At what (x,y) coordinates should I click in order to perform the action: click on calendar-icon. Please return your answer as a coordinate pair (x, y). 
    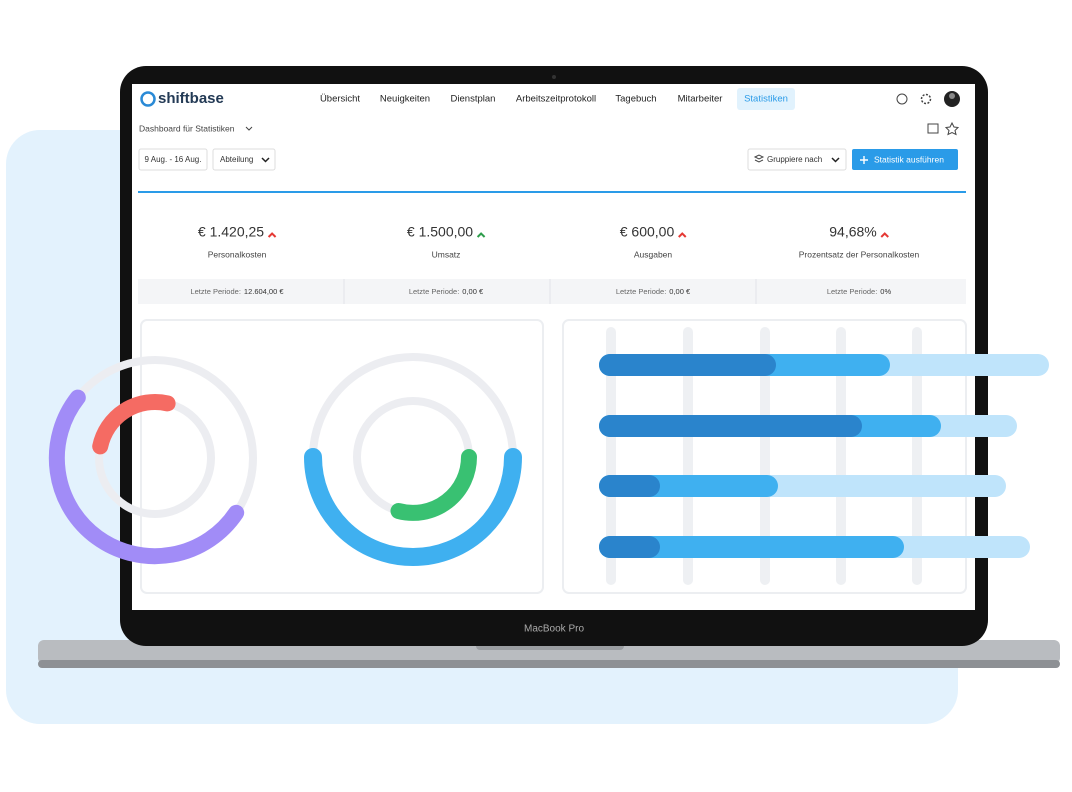
    Looking at the image, I should click on (933, 128).